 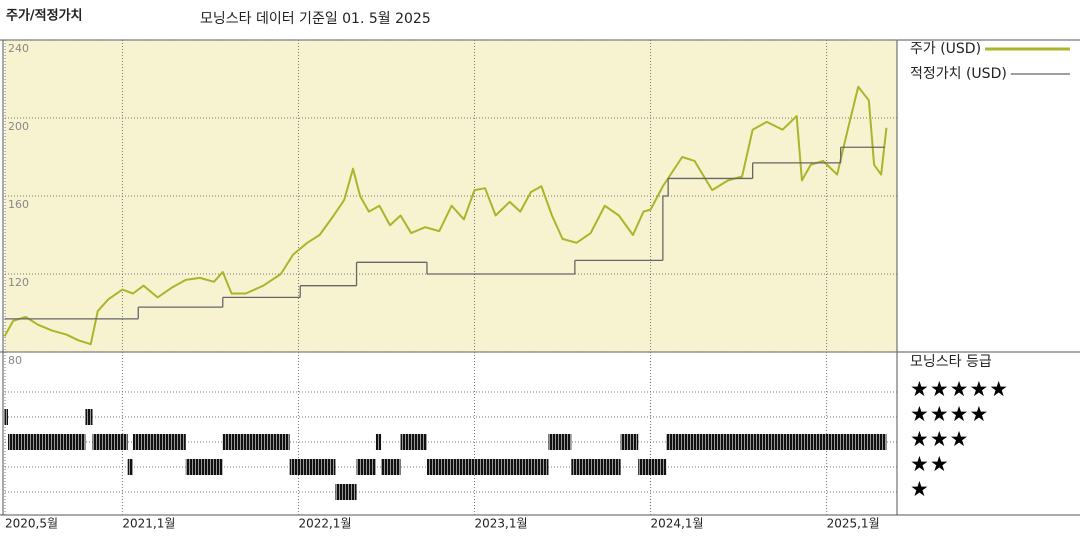 I want to click on y-tick-label: 240, so click(x=18, y=48).